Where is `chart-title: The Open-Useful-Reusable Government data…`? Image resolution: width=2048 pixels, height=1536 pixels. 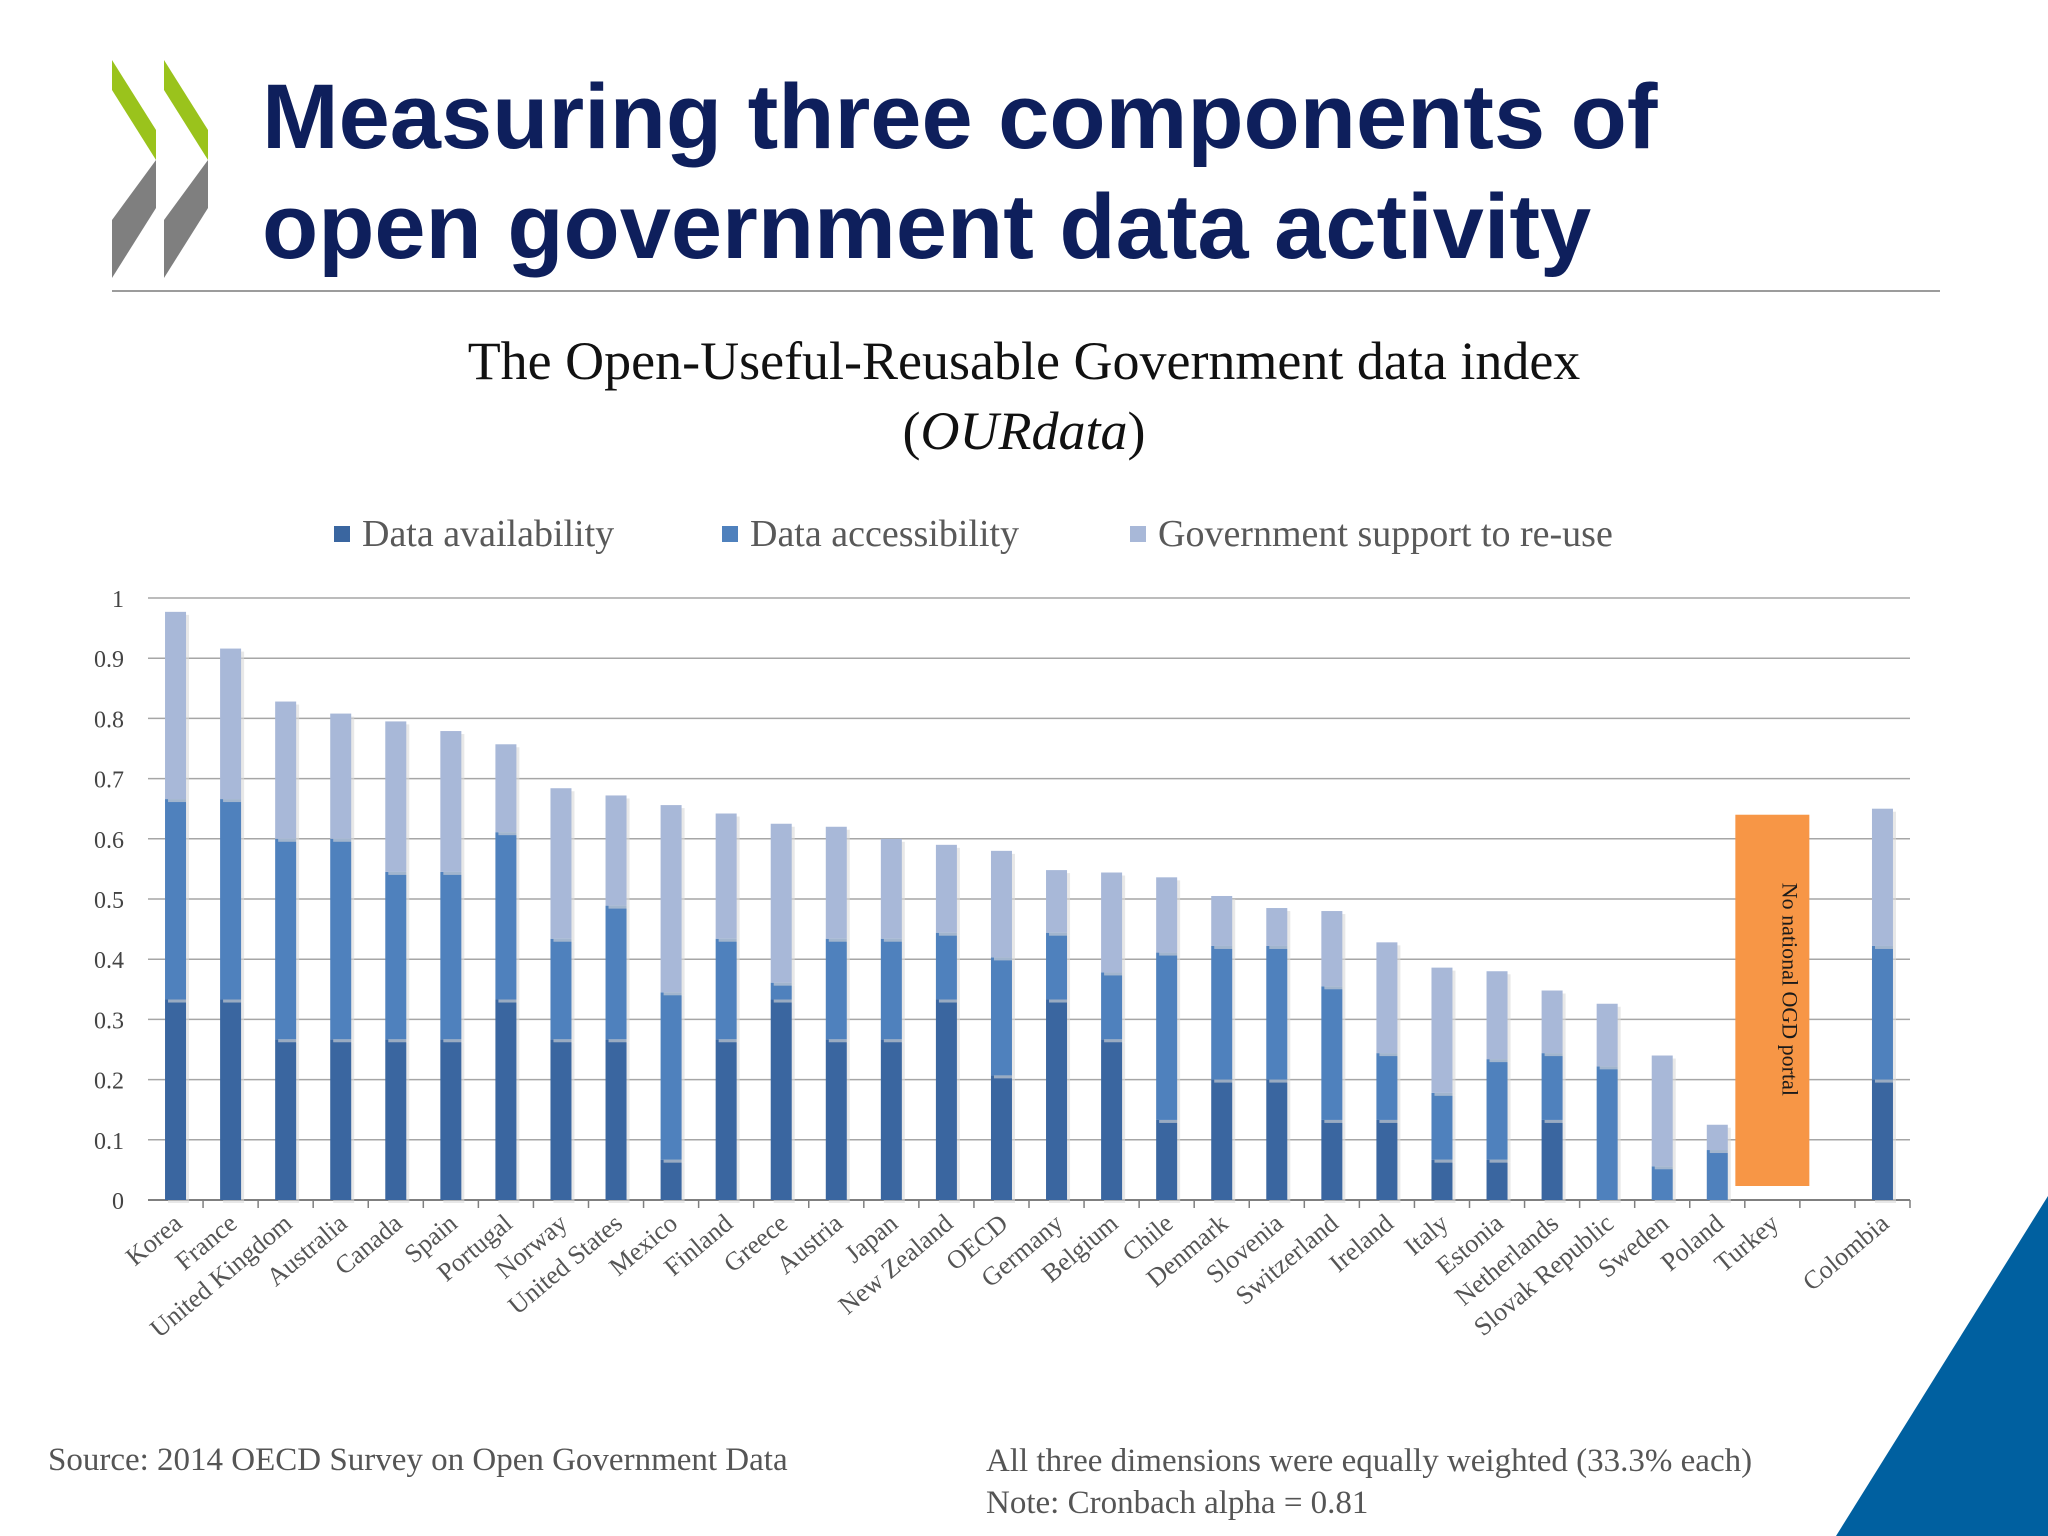
chart-title: The Open-Useful-Reusable Government data… is located at coordinates (1024, 396).